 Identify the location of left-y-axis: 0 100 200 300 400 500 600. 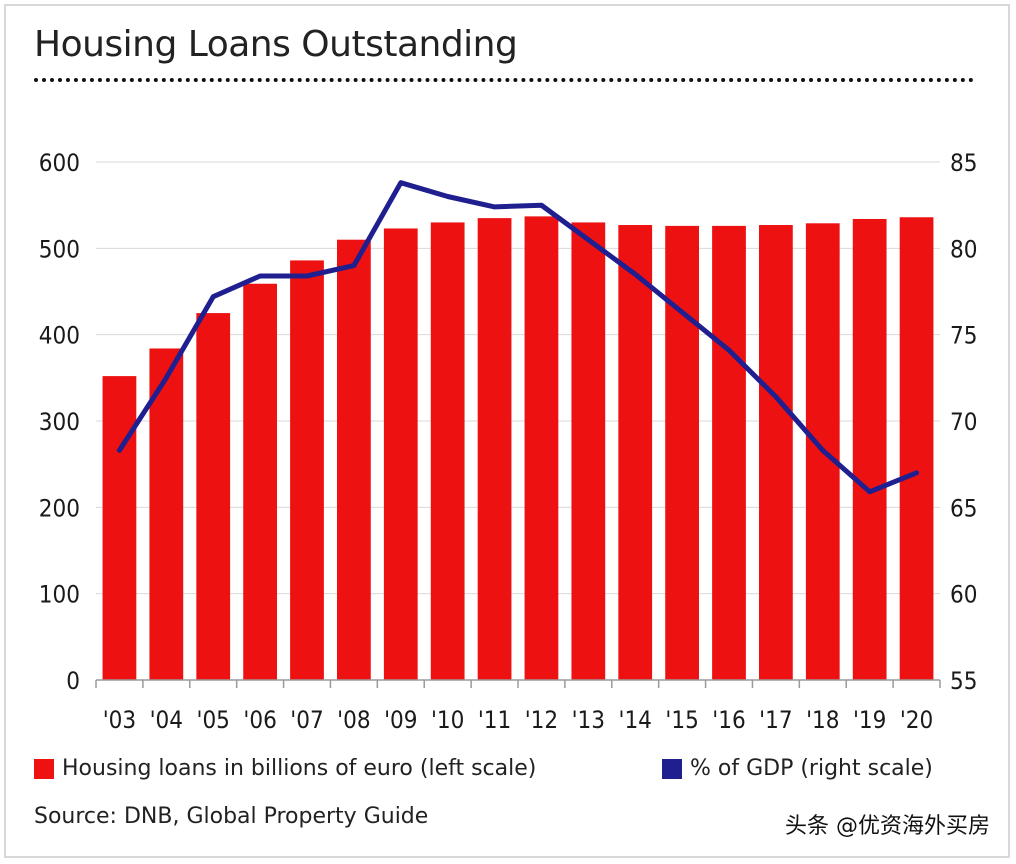
(59, 422).